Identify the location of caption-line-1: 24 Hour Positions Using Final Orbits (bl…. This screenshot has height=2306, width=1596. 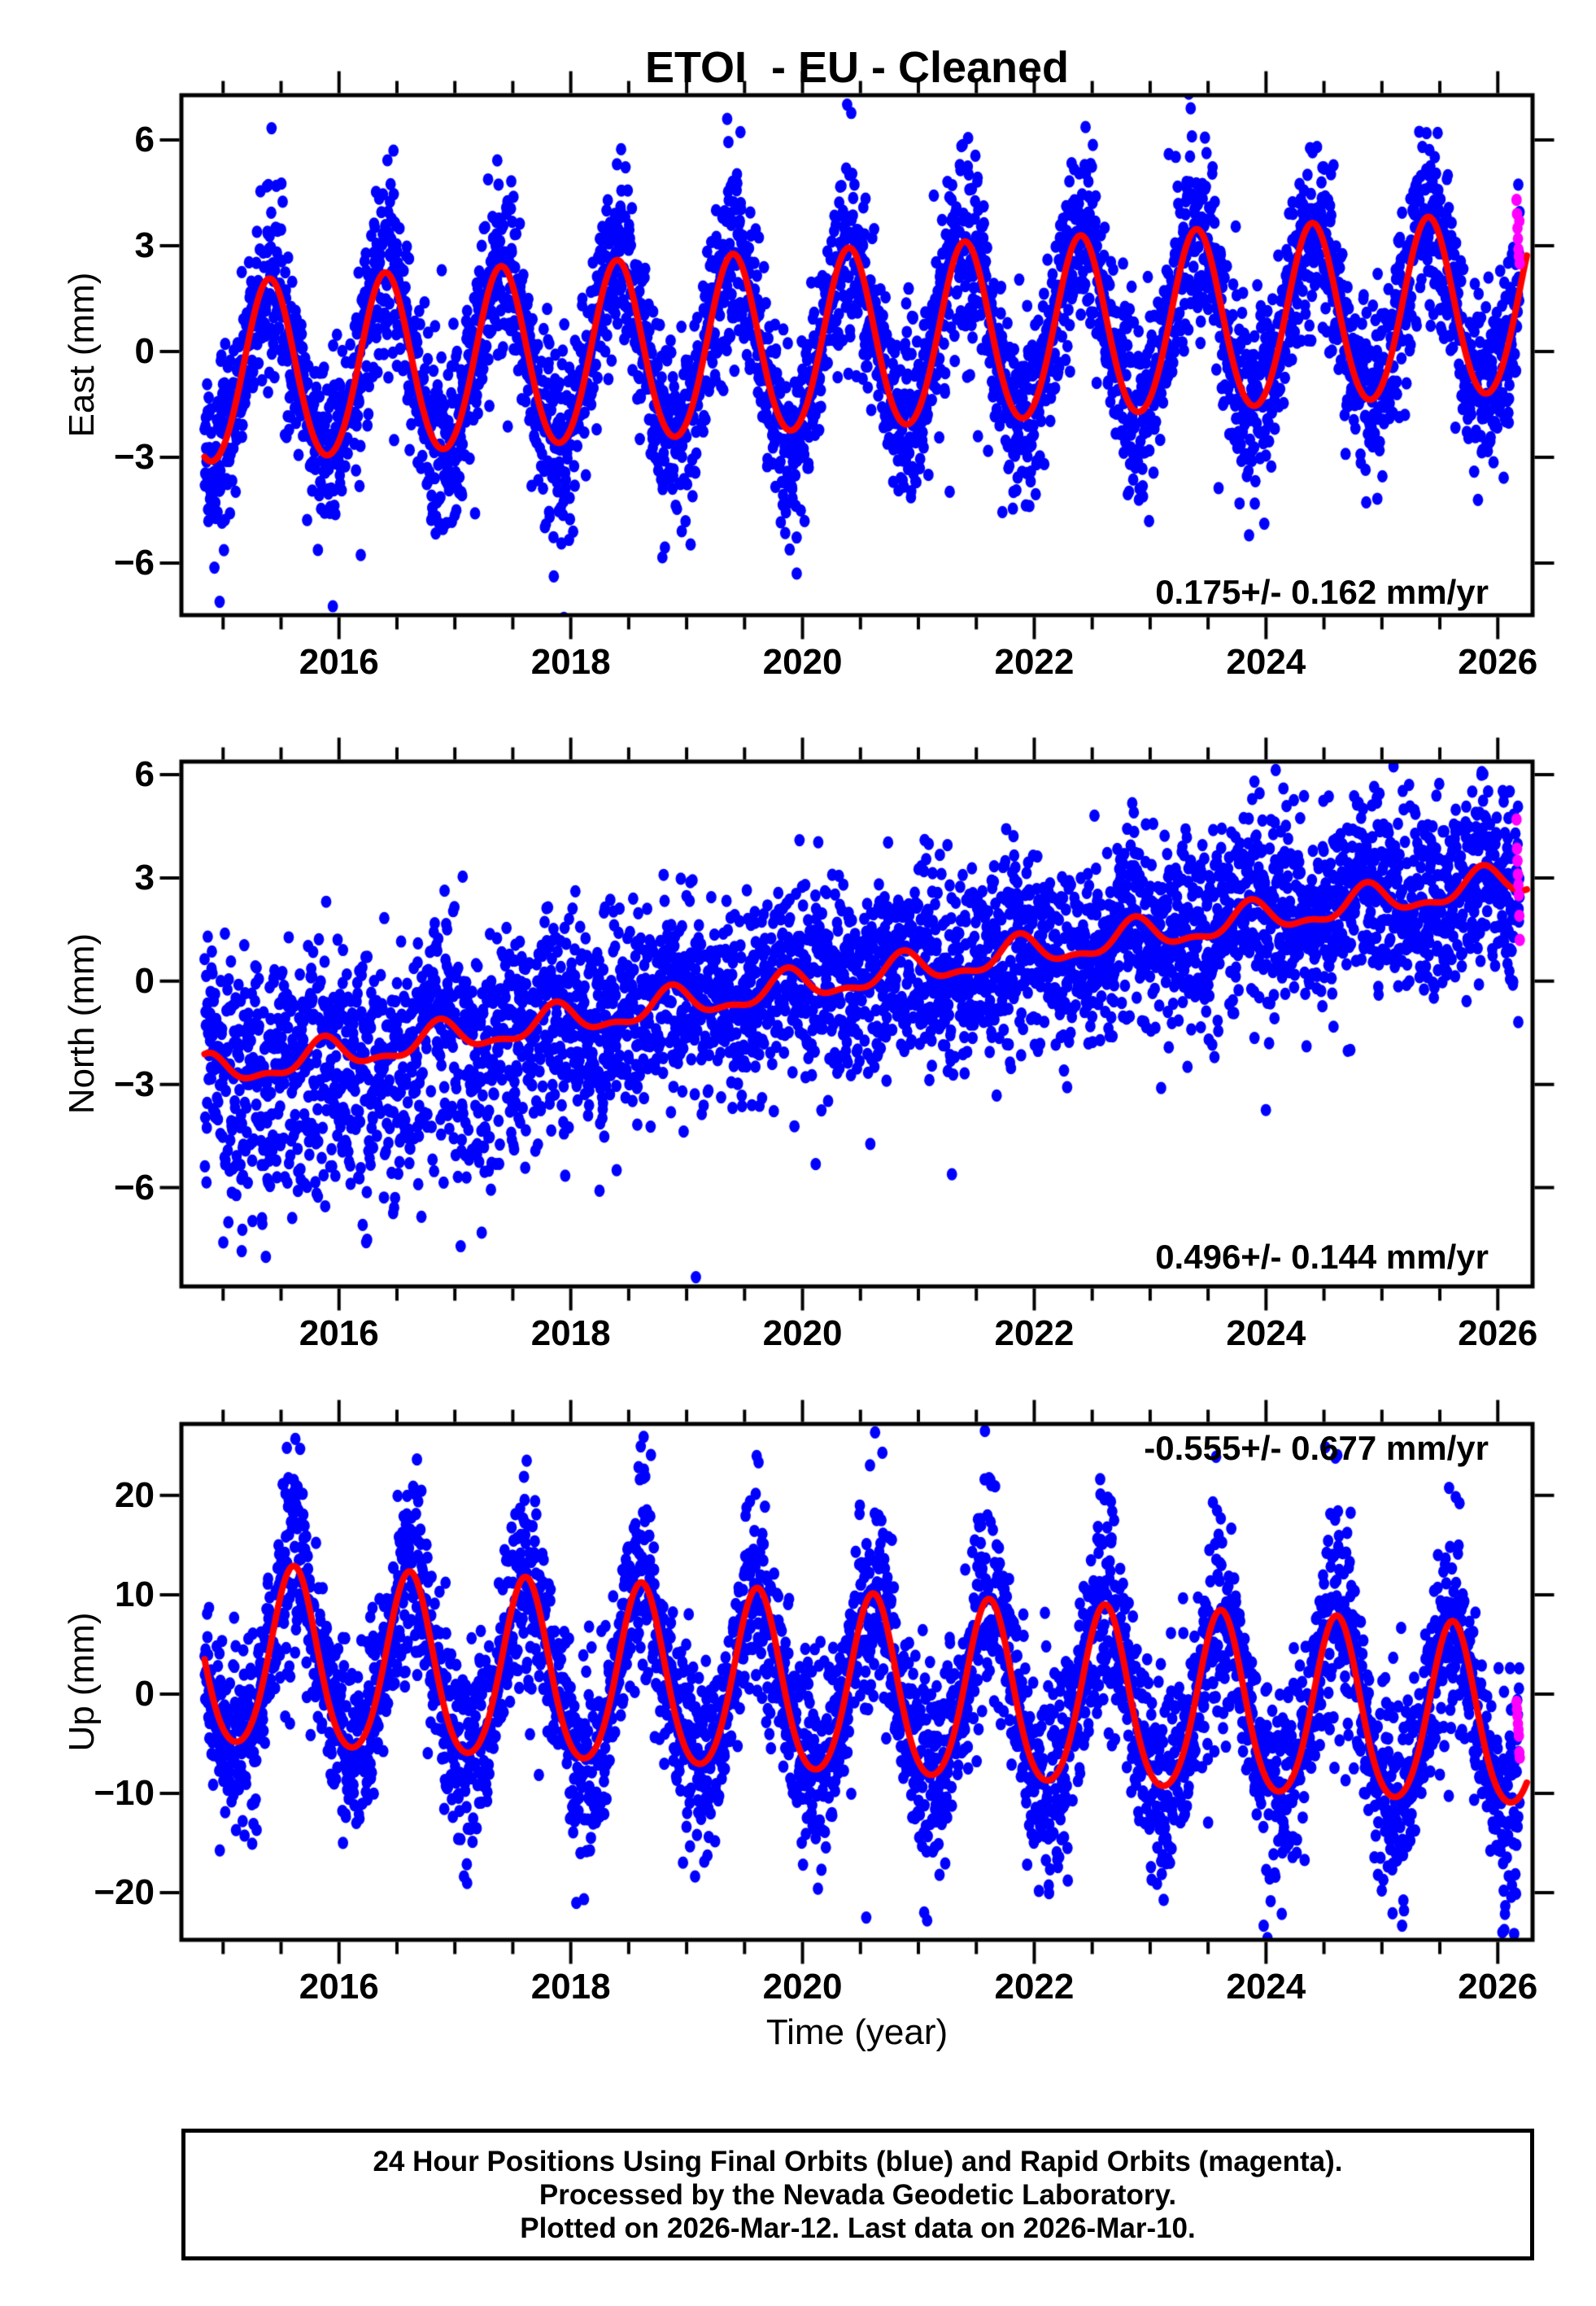
(858, 2161).